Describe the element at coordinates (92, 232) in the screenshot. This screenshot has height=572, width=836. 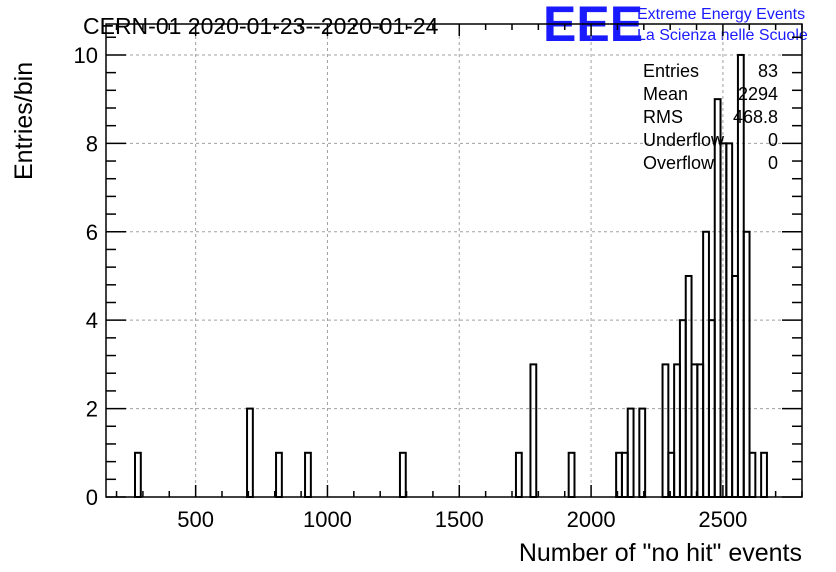
I see `y-tick-label: 6` at that location.